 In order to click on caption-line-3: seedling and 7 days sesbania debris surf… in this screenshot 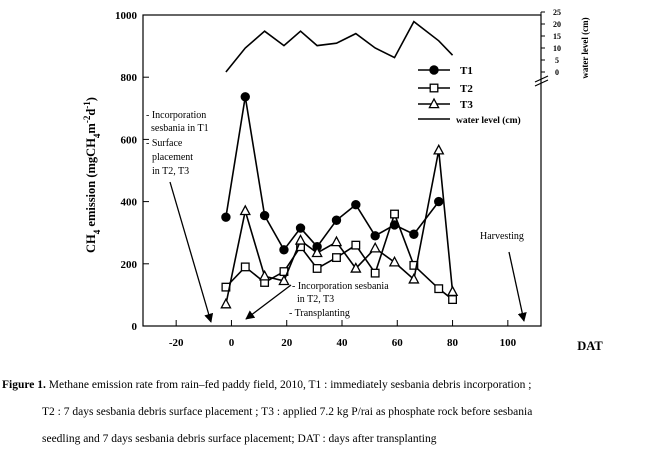, I will do `click(239, 439)`.